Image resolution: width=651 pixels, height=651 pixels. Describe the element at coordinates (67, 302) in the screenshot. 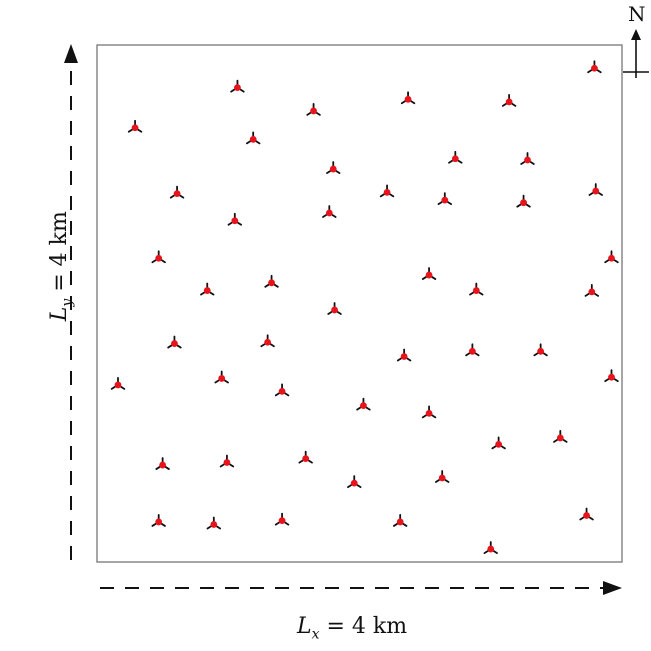

I see `y-extent-subscript: y` at that location.